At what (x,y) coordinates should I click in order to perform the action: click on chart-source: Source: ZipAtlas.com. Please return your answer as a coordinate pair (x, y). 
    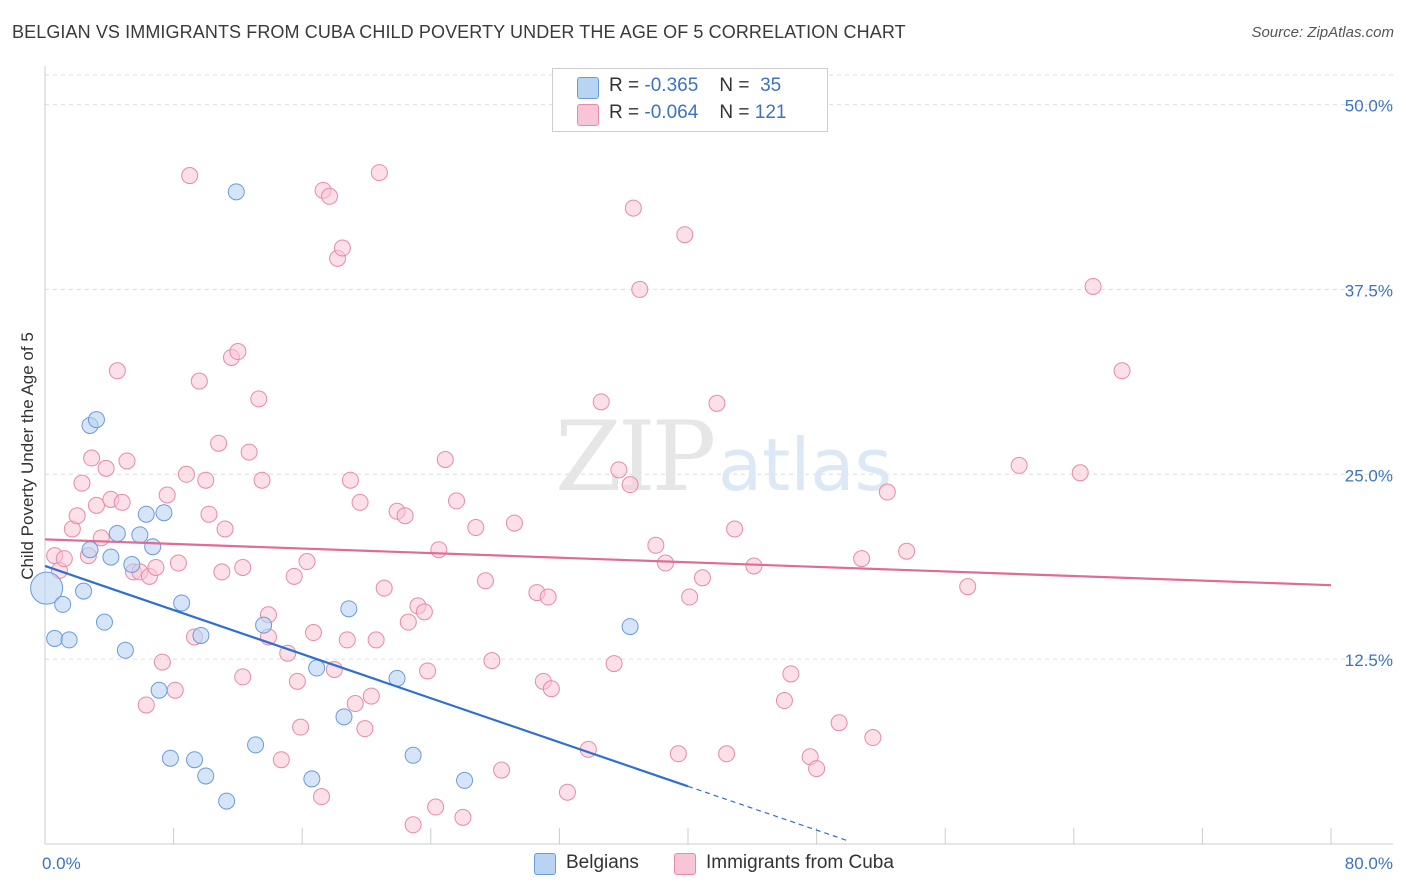
    Looking at the image, I should click on (1322, 32).